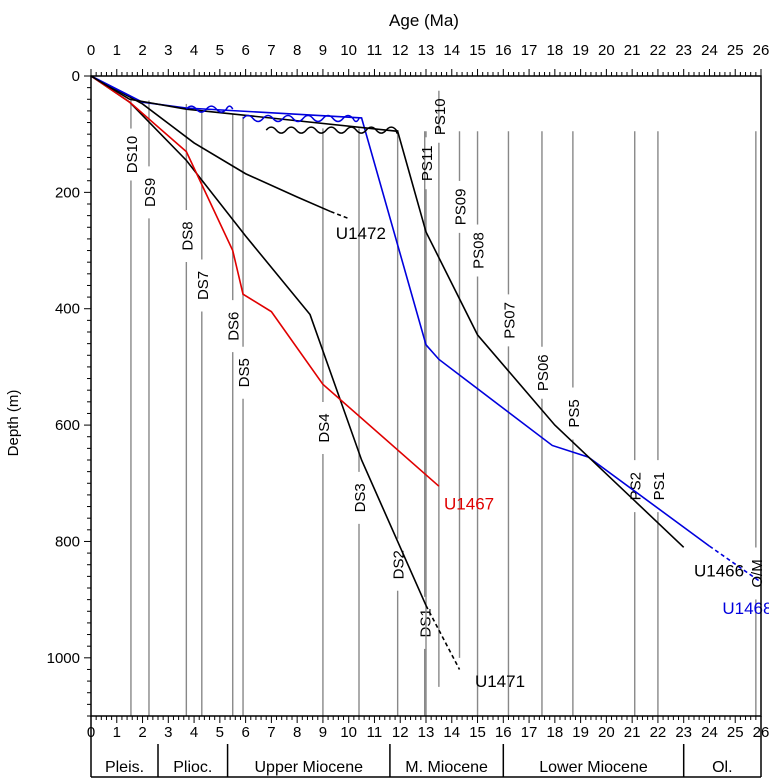  What do you see at coordinates (757, 573) in the screenshot?
I see `reference-label-o-m: O/M` at bounding box center [757, 573].